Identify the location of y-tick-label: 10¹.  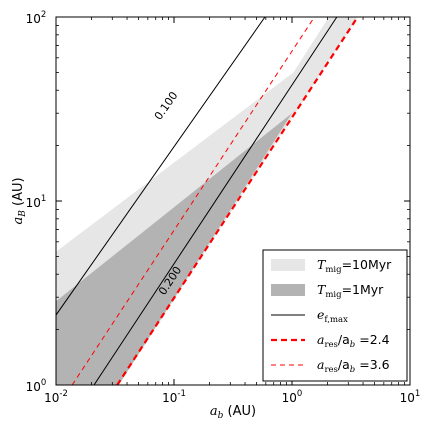
(36, 202).